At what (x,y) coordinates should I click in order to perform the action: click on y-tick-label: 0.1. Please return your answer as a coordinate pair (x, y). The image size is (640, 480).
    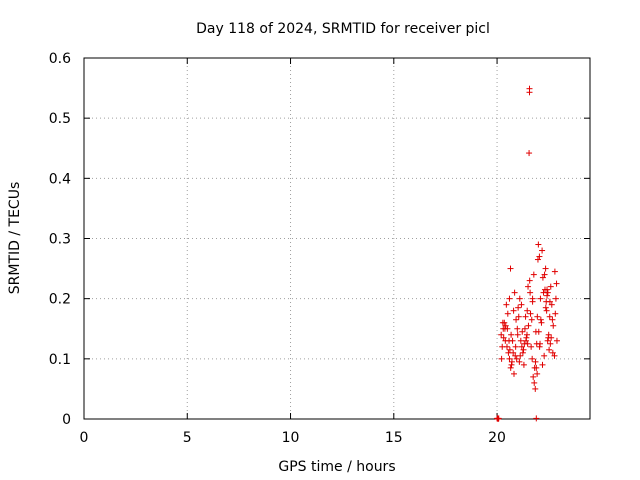
    Looking at the image, I should click on (60, 360).